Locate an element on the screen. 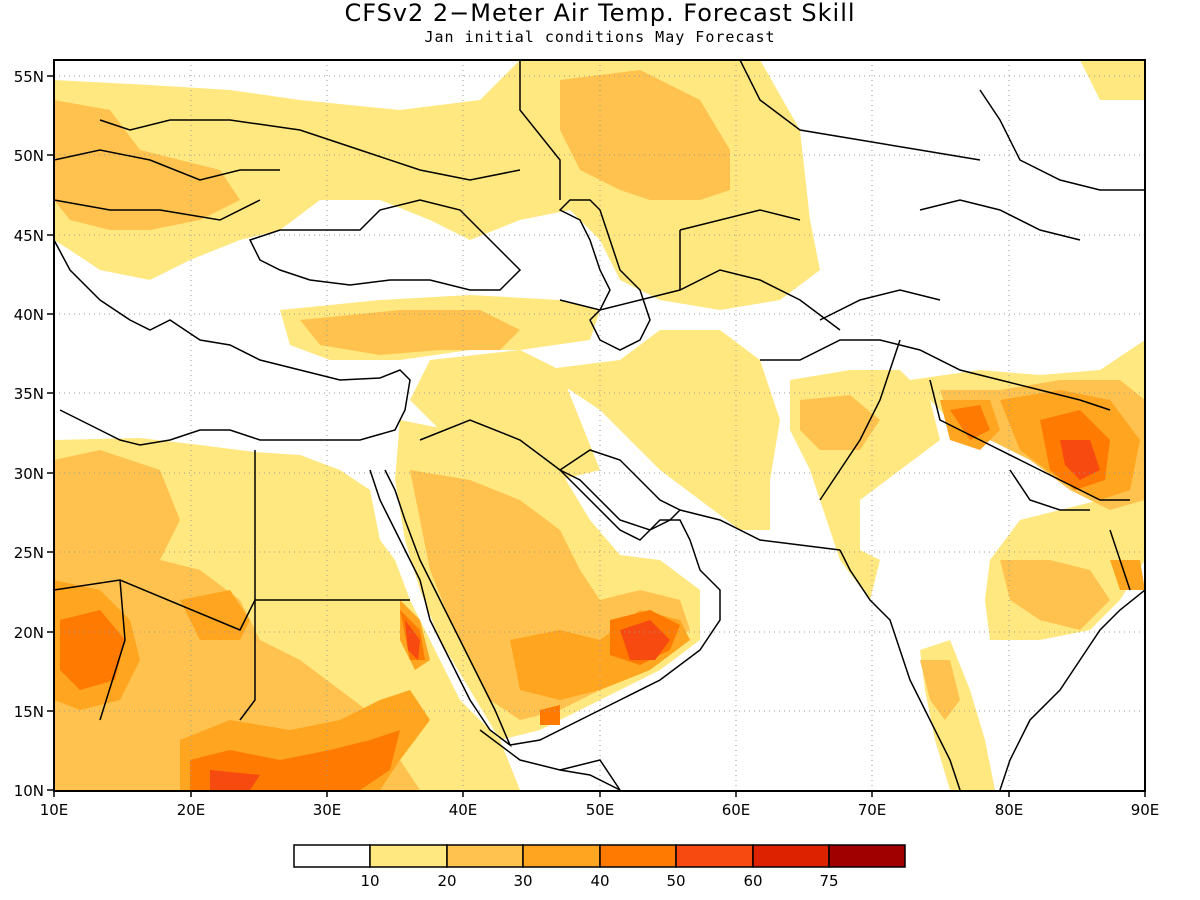  color-legend: 10 20 30 40 50 60 75 is located at coordinates (599, 867).